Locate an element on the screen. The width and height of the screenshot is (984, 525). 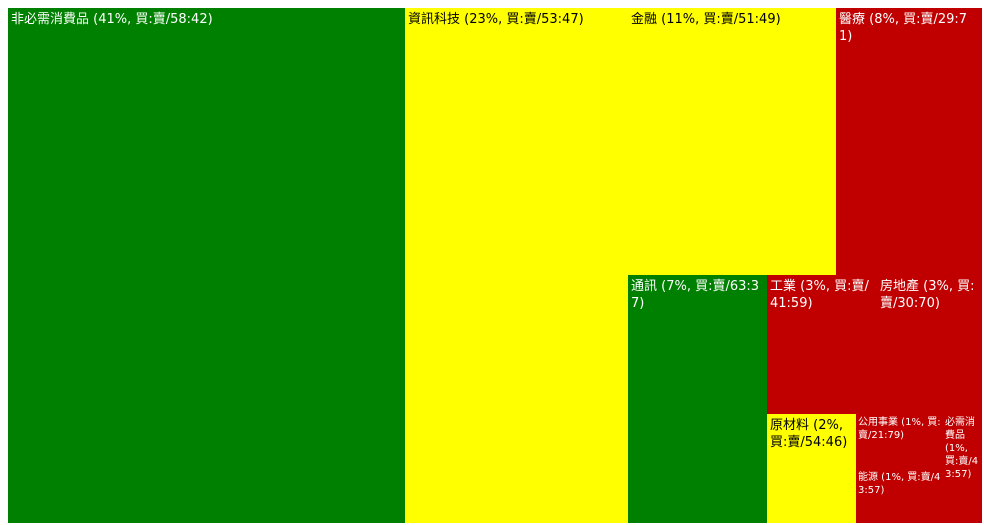
tile-label: 非必需消費品 (41%, 買:賣/58:42) is located at coordinates (112, 19).